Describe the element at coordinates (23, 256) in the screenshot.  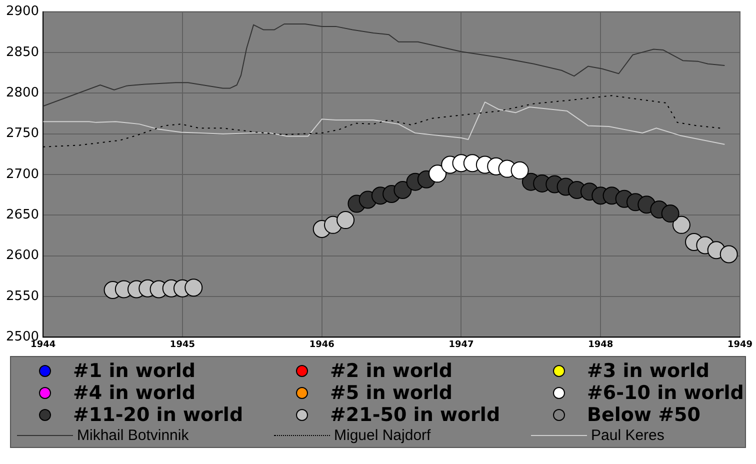
I see `y-tick-label: 2600` at that location.